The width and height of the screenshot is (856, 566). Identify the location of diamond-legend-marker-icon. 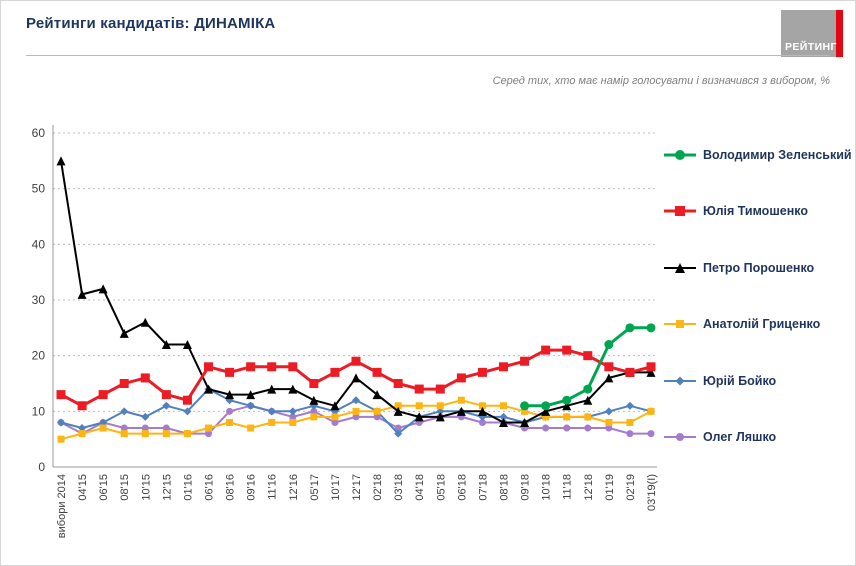
(680, 381).